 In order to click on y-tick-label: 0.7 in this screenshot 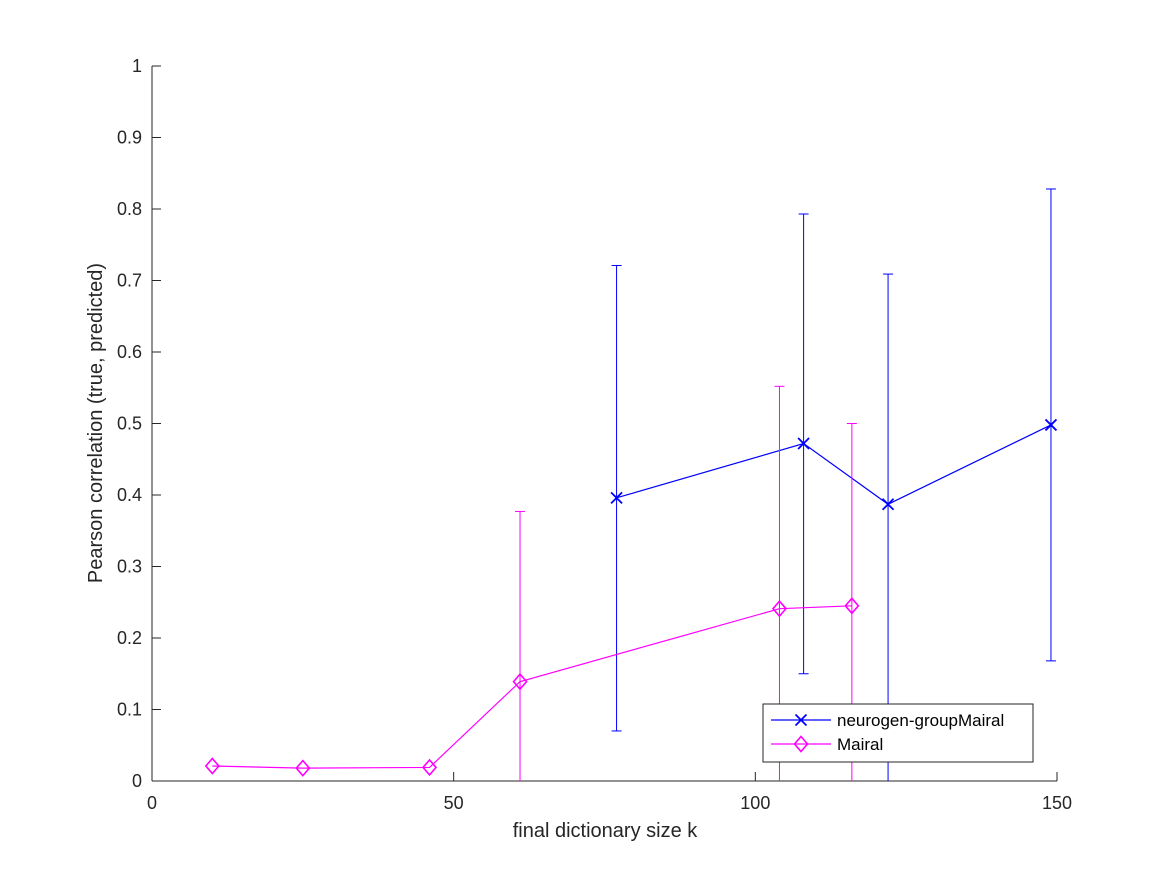, I will do `click(129, 281)`.